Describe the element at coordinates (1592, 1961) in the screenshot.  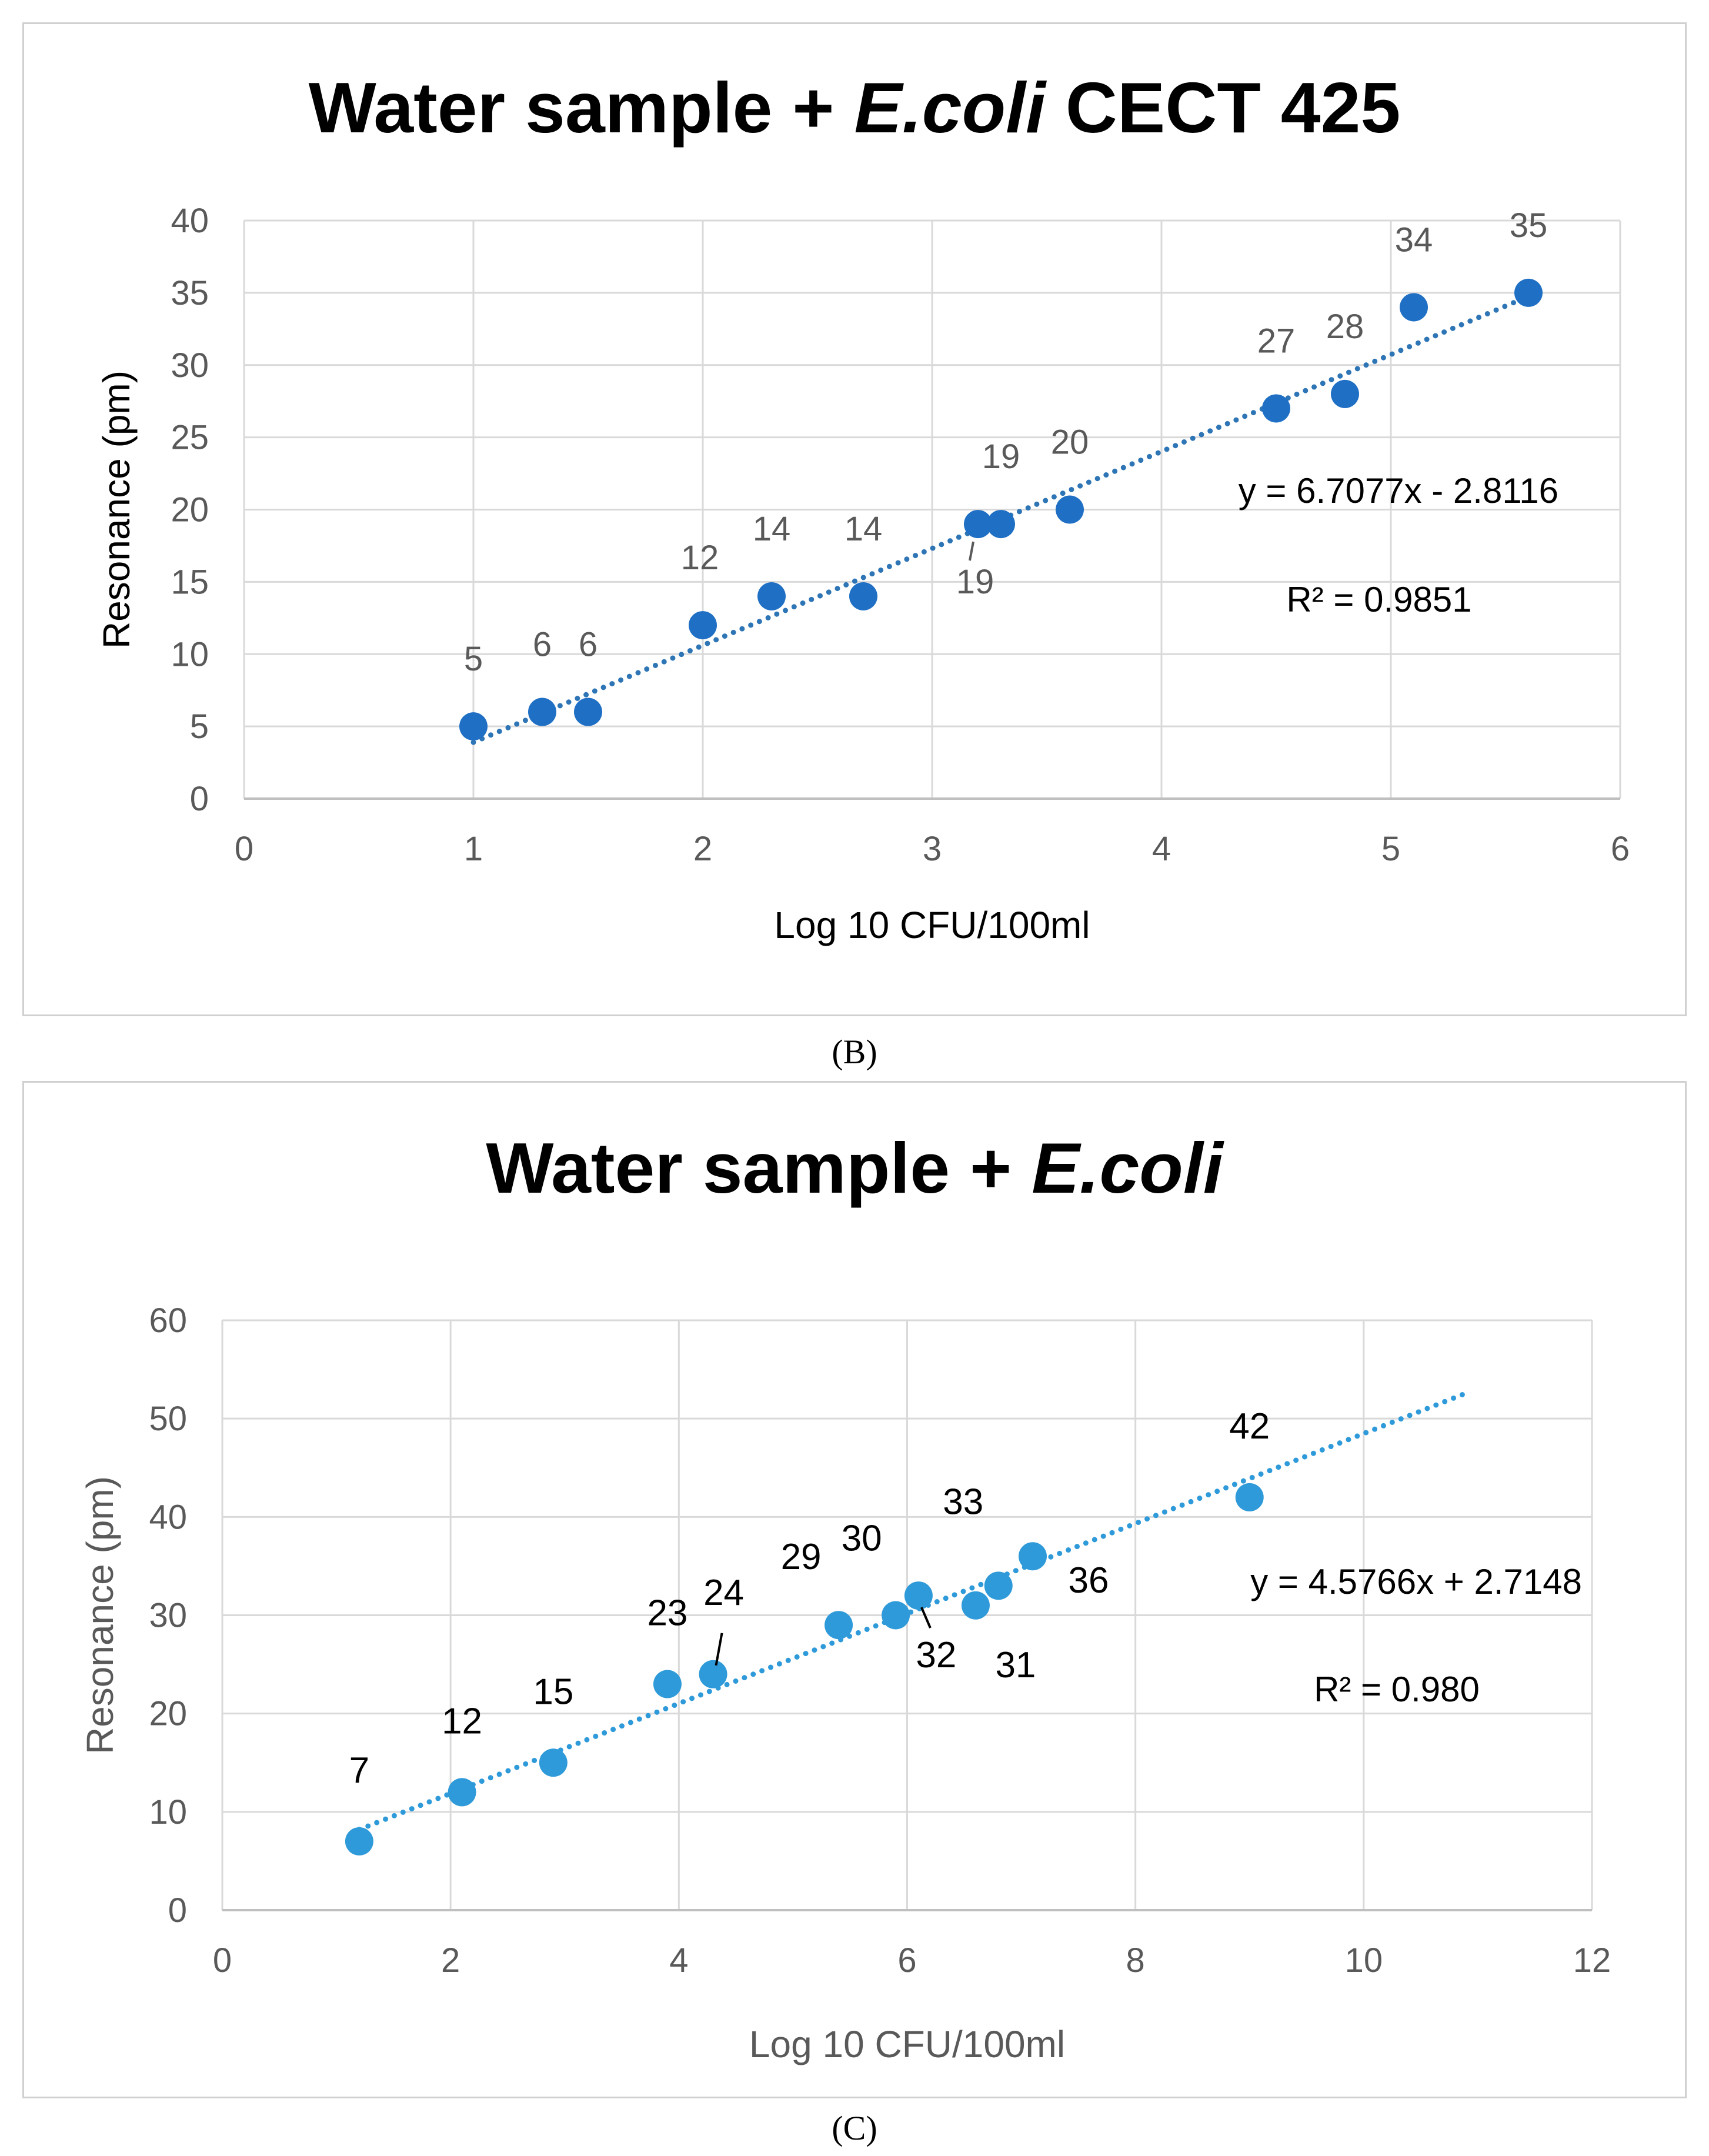
I see `x-tick-label: 12` at that location.